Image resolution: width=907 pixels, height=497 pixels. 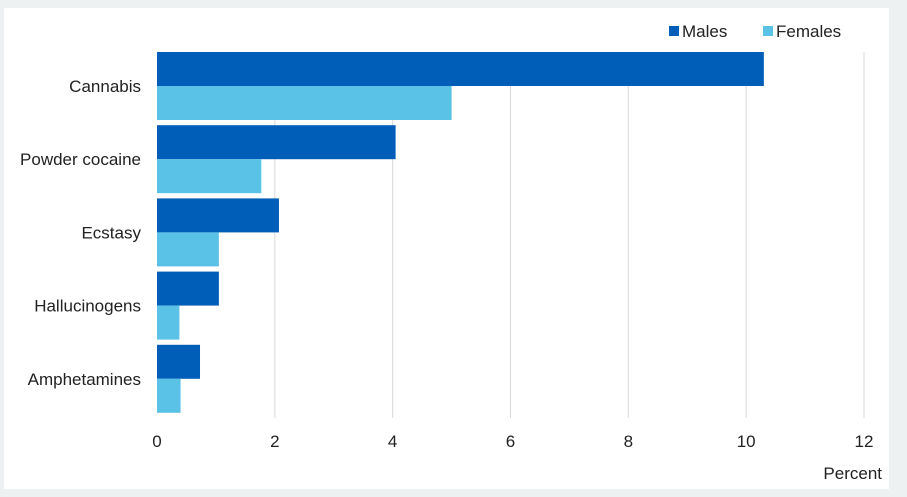 What do you see at coordinates (179, 361) in the screenshot?
I see `bar-amphetamines-males` at bounding box center [179, 361].